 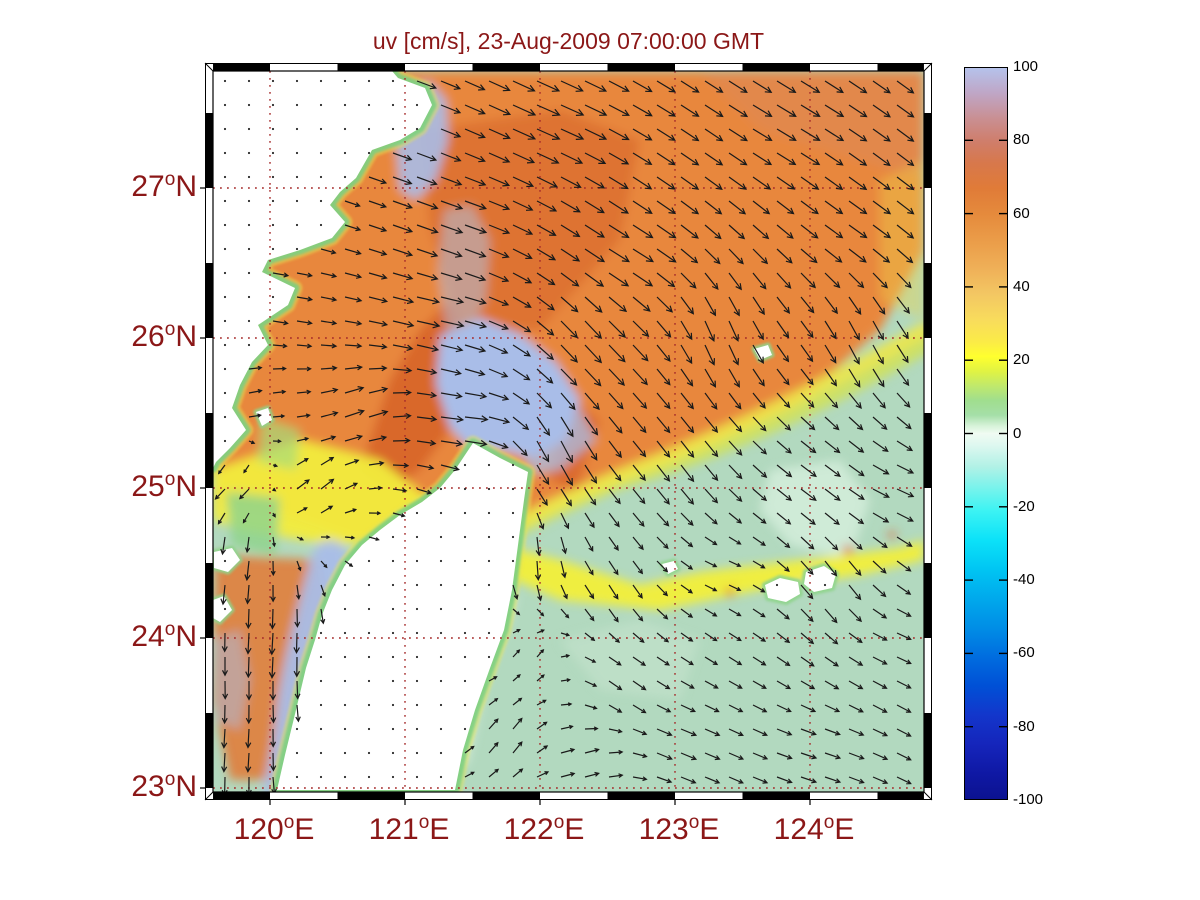 I want to click on x-tick-label: 124oE, so click(x=814, y=829).